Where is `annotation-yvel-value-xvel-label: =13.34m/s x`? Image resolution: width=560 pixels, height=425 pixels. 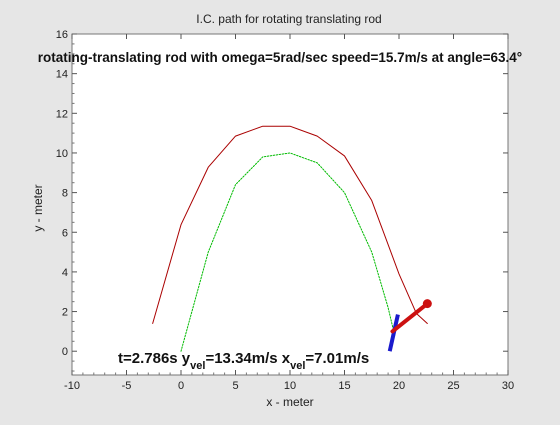 annotation-yvel-value-xvel-label: =13.34m/s x is located at coordinates (247, 358).